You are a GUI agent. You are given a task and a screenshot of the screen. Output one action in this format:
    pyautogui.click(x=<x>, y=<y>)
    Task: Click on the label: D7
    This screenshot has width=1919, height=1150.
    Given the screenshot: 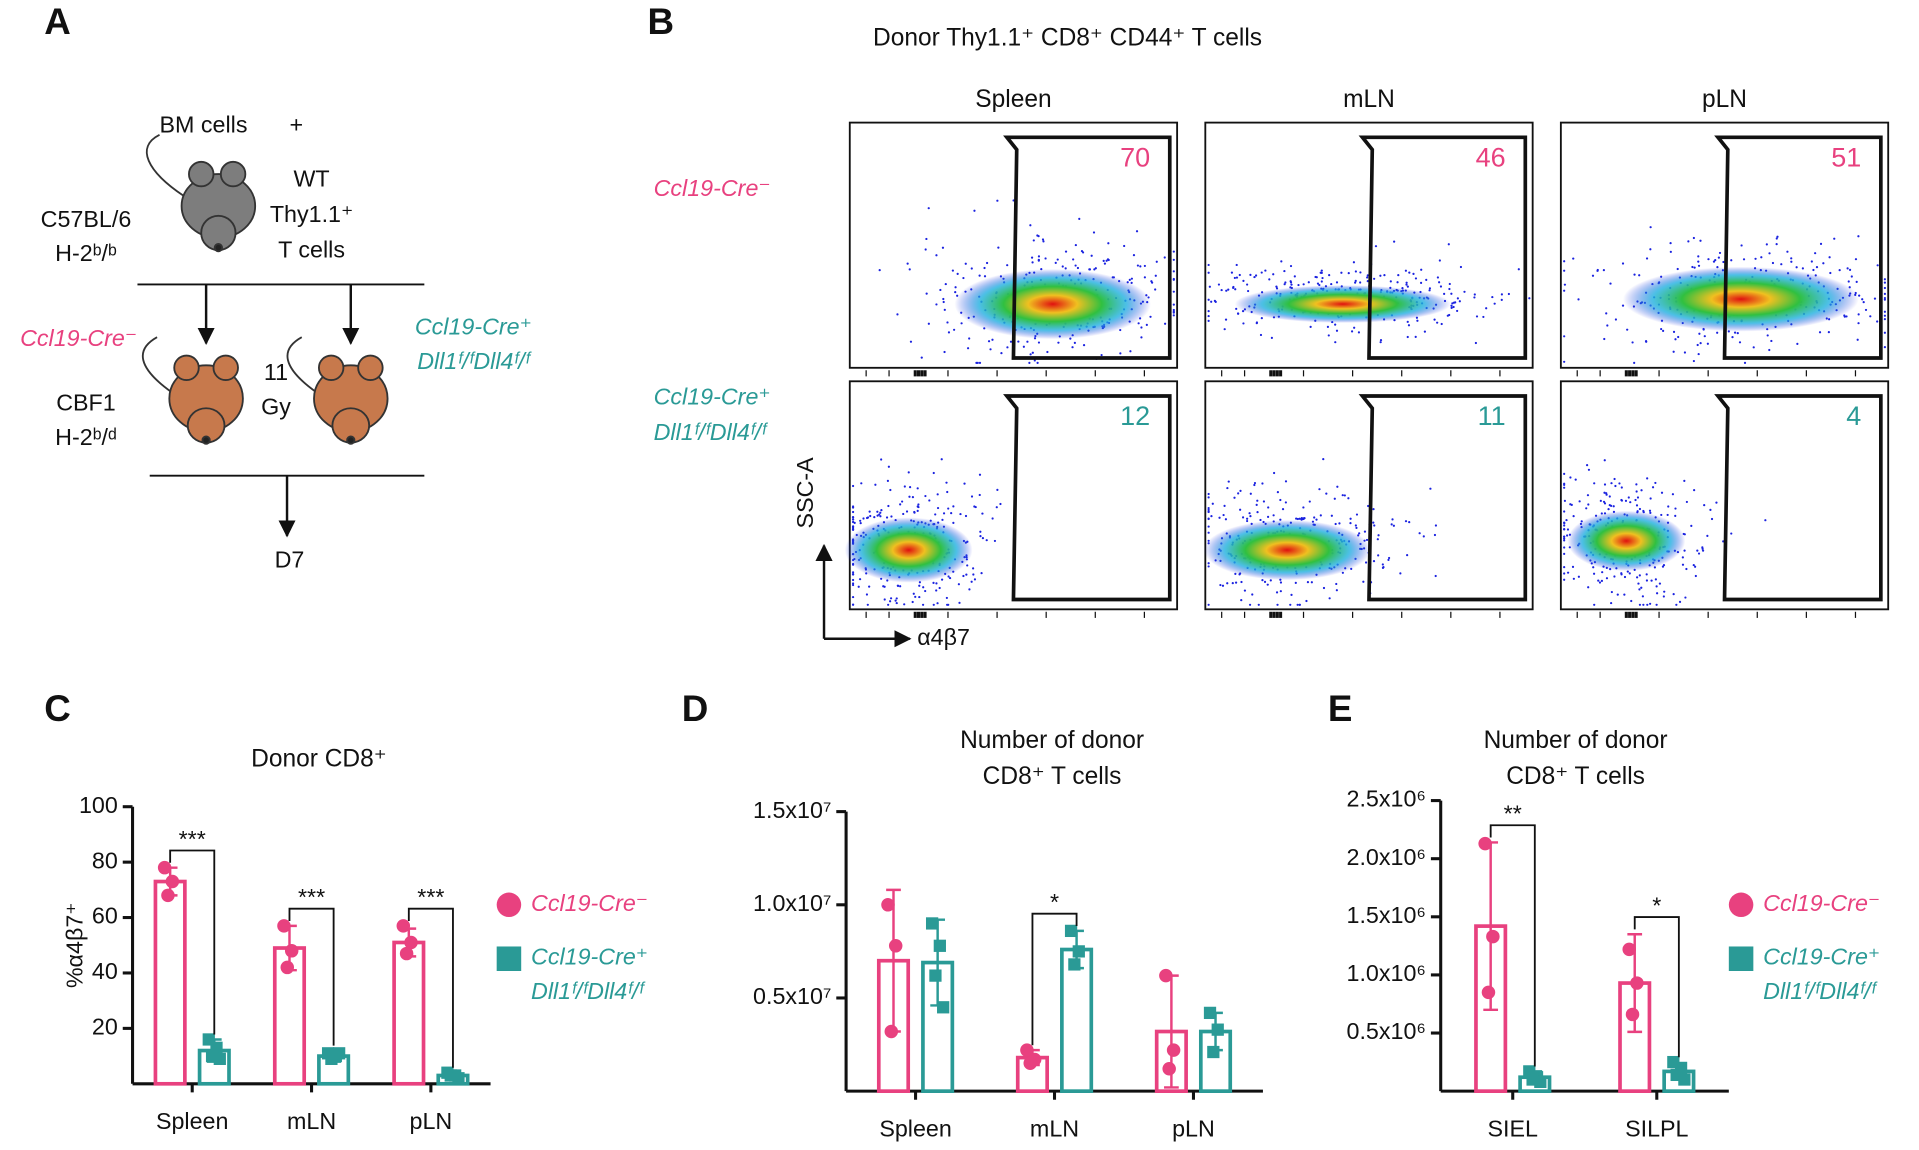 What is the action you would take?
    pyautogui.click(x=290, y=560)
    